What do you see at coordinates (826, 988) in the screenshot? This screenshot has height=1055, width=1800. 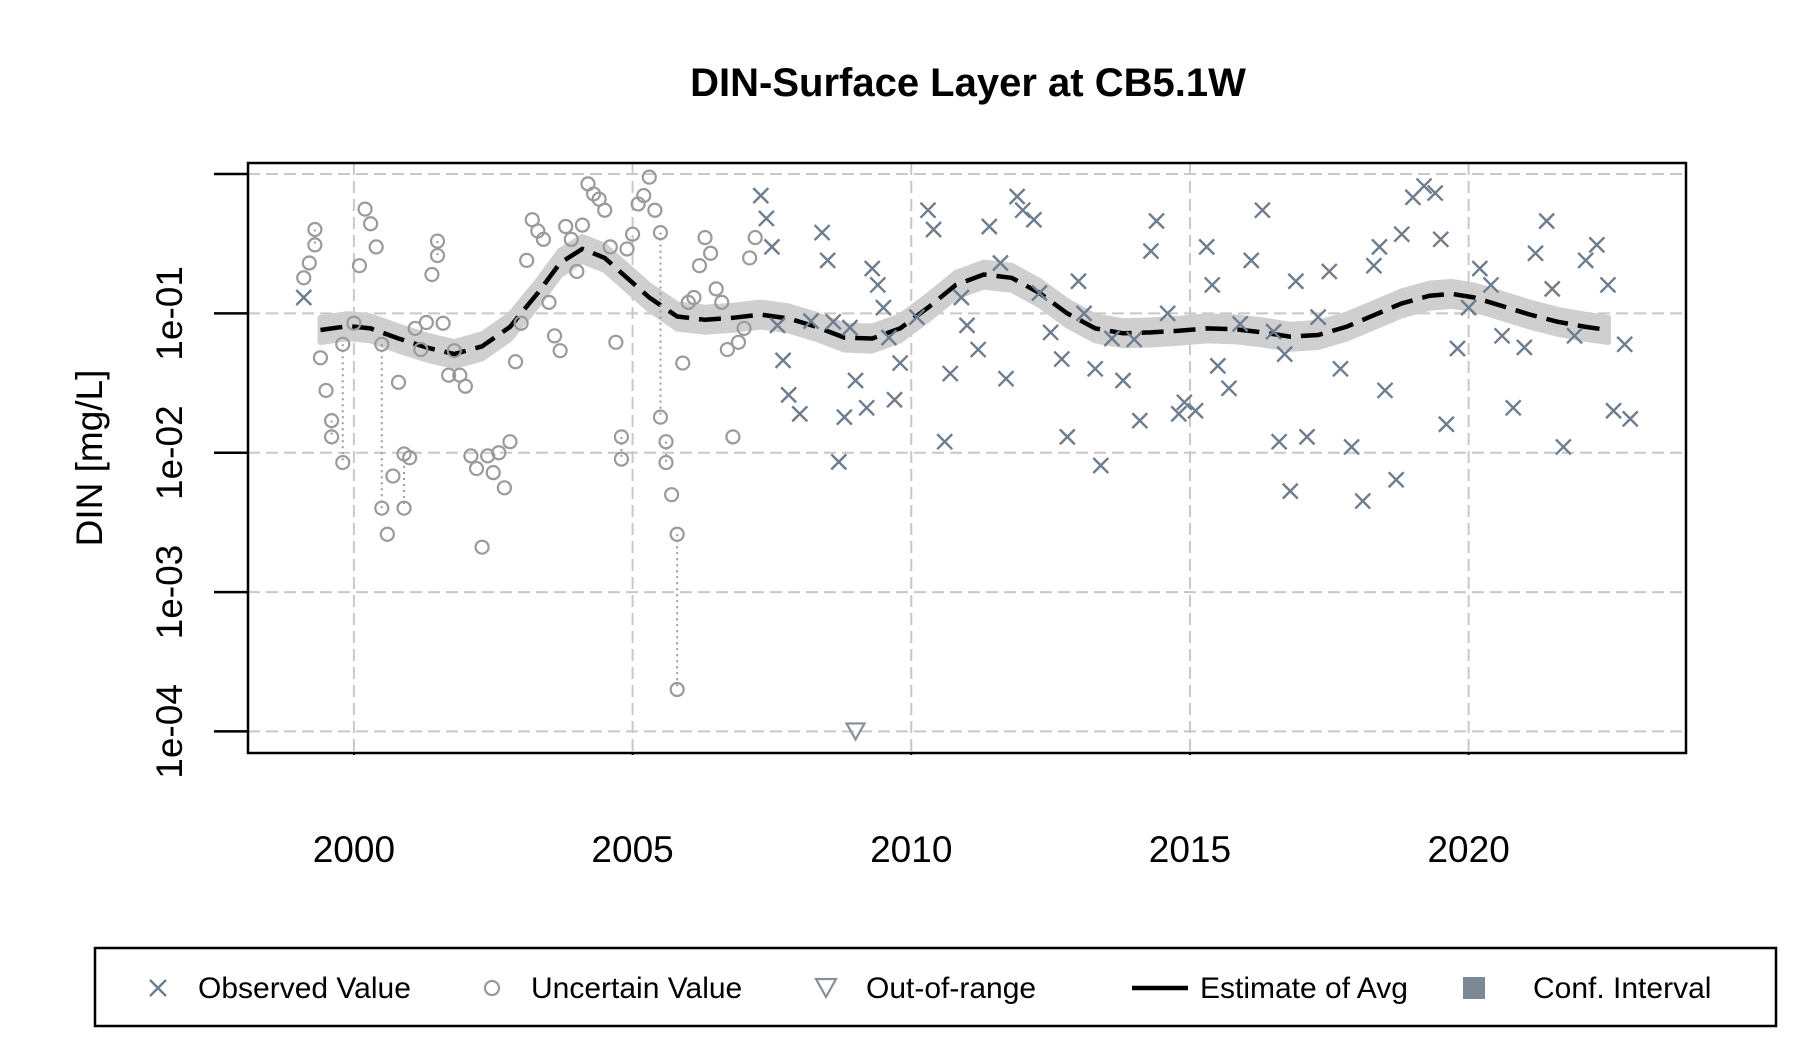 I see `triangle-down-icon` at bounding box center [826, 988].